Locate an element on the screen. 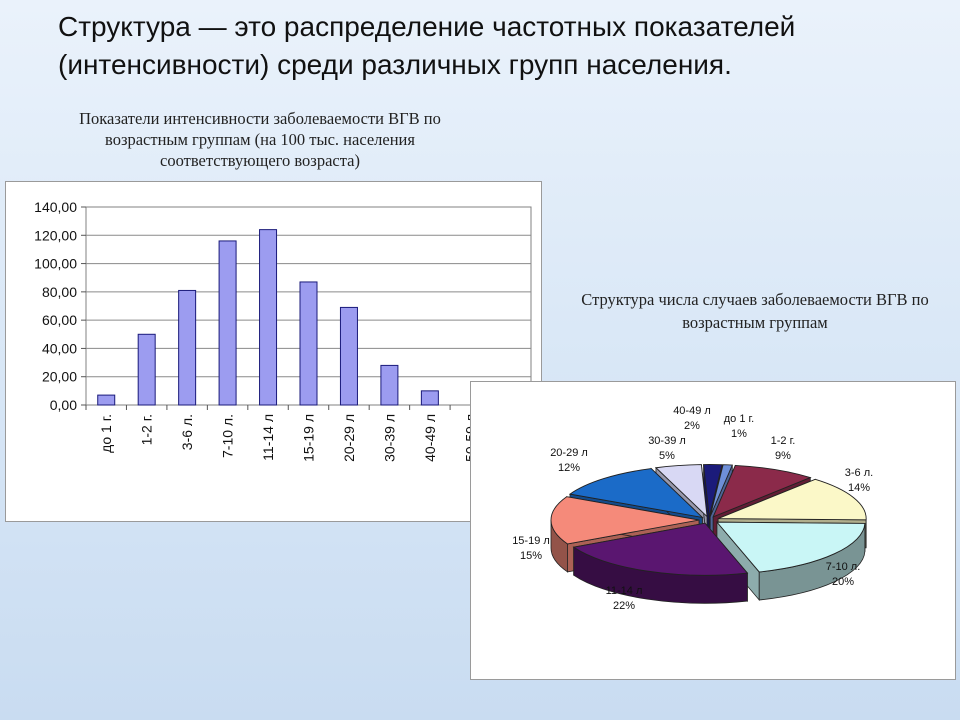 Image resolution: width=960 pixels, height=720 pixels. y-tick-label: 20,00 is located at coordinates (59, 377).